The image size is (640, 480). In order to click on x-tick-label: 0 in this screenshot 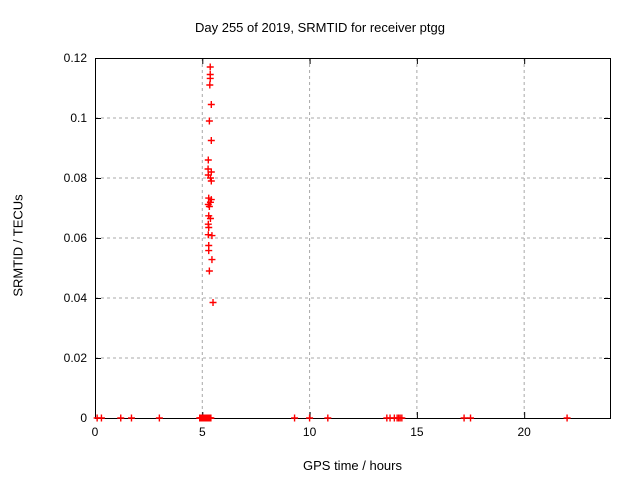, I will do `click(95, 432)`.